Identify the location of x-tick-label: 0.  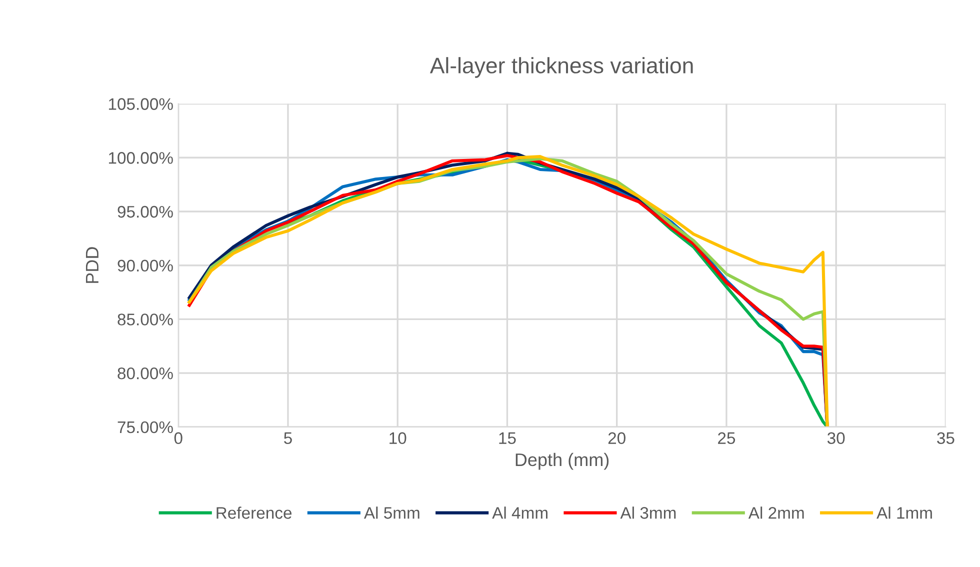
(178, 438).